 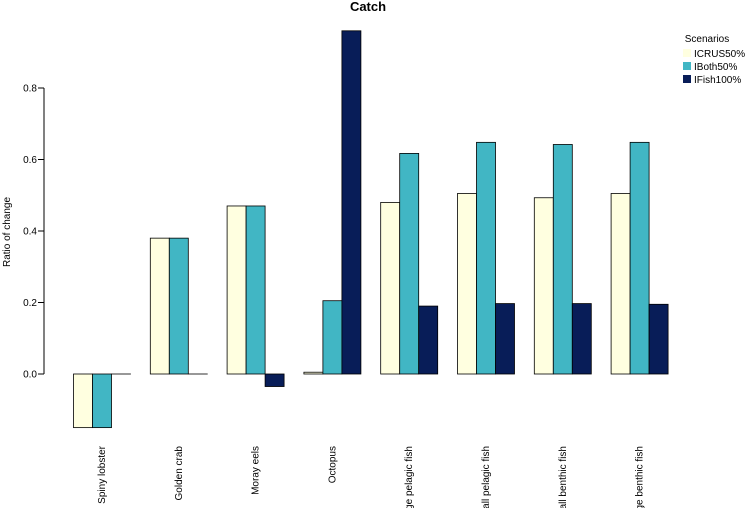 I want to click on category-label: Golden crab, so click(x=179, y=473).